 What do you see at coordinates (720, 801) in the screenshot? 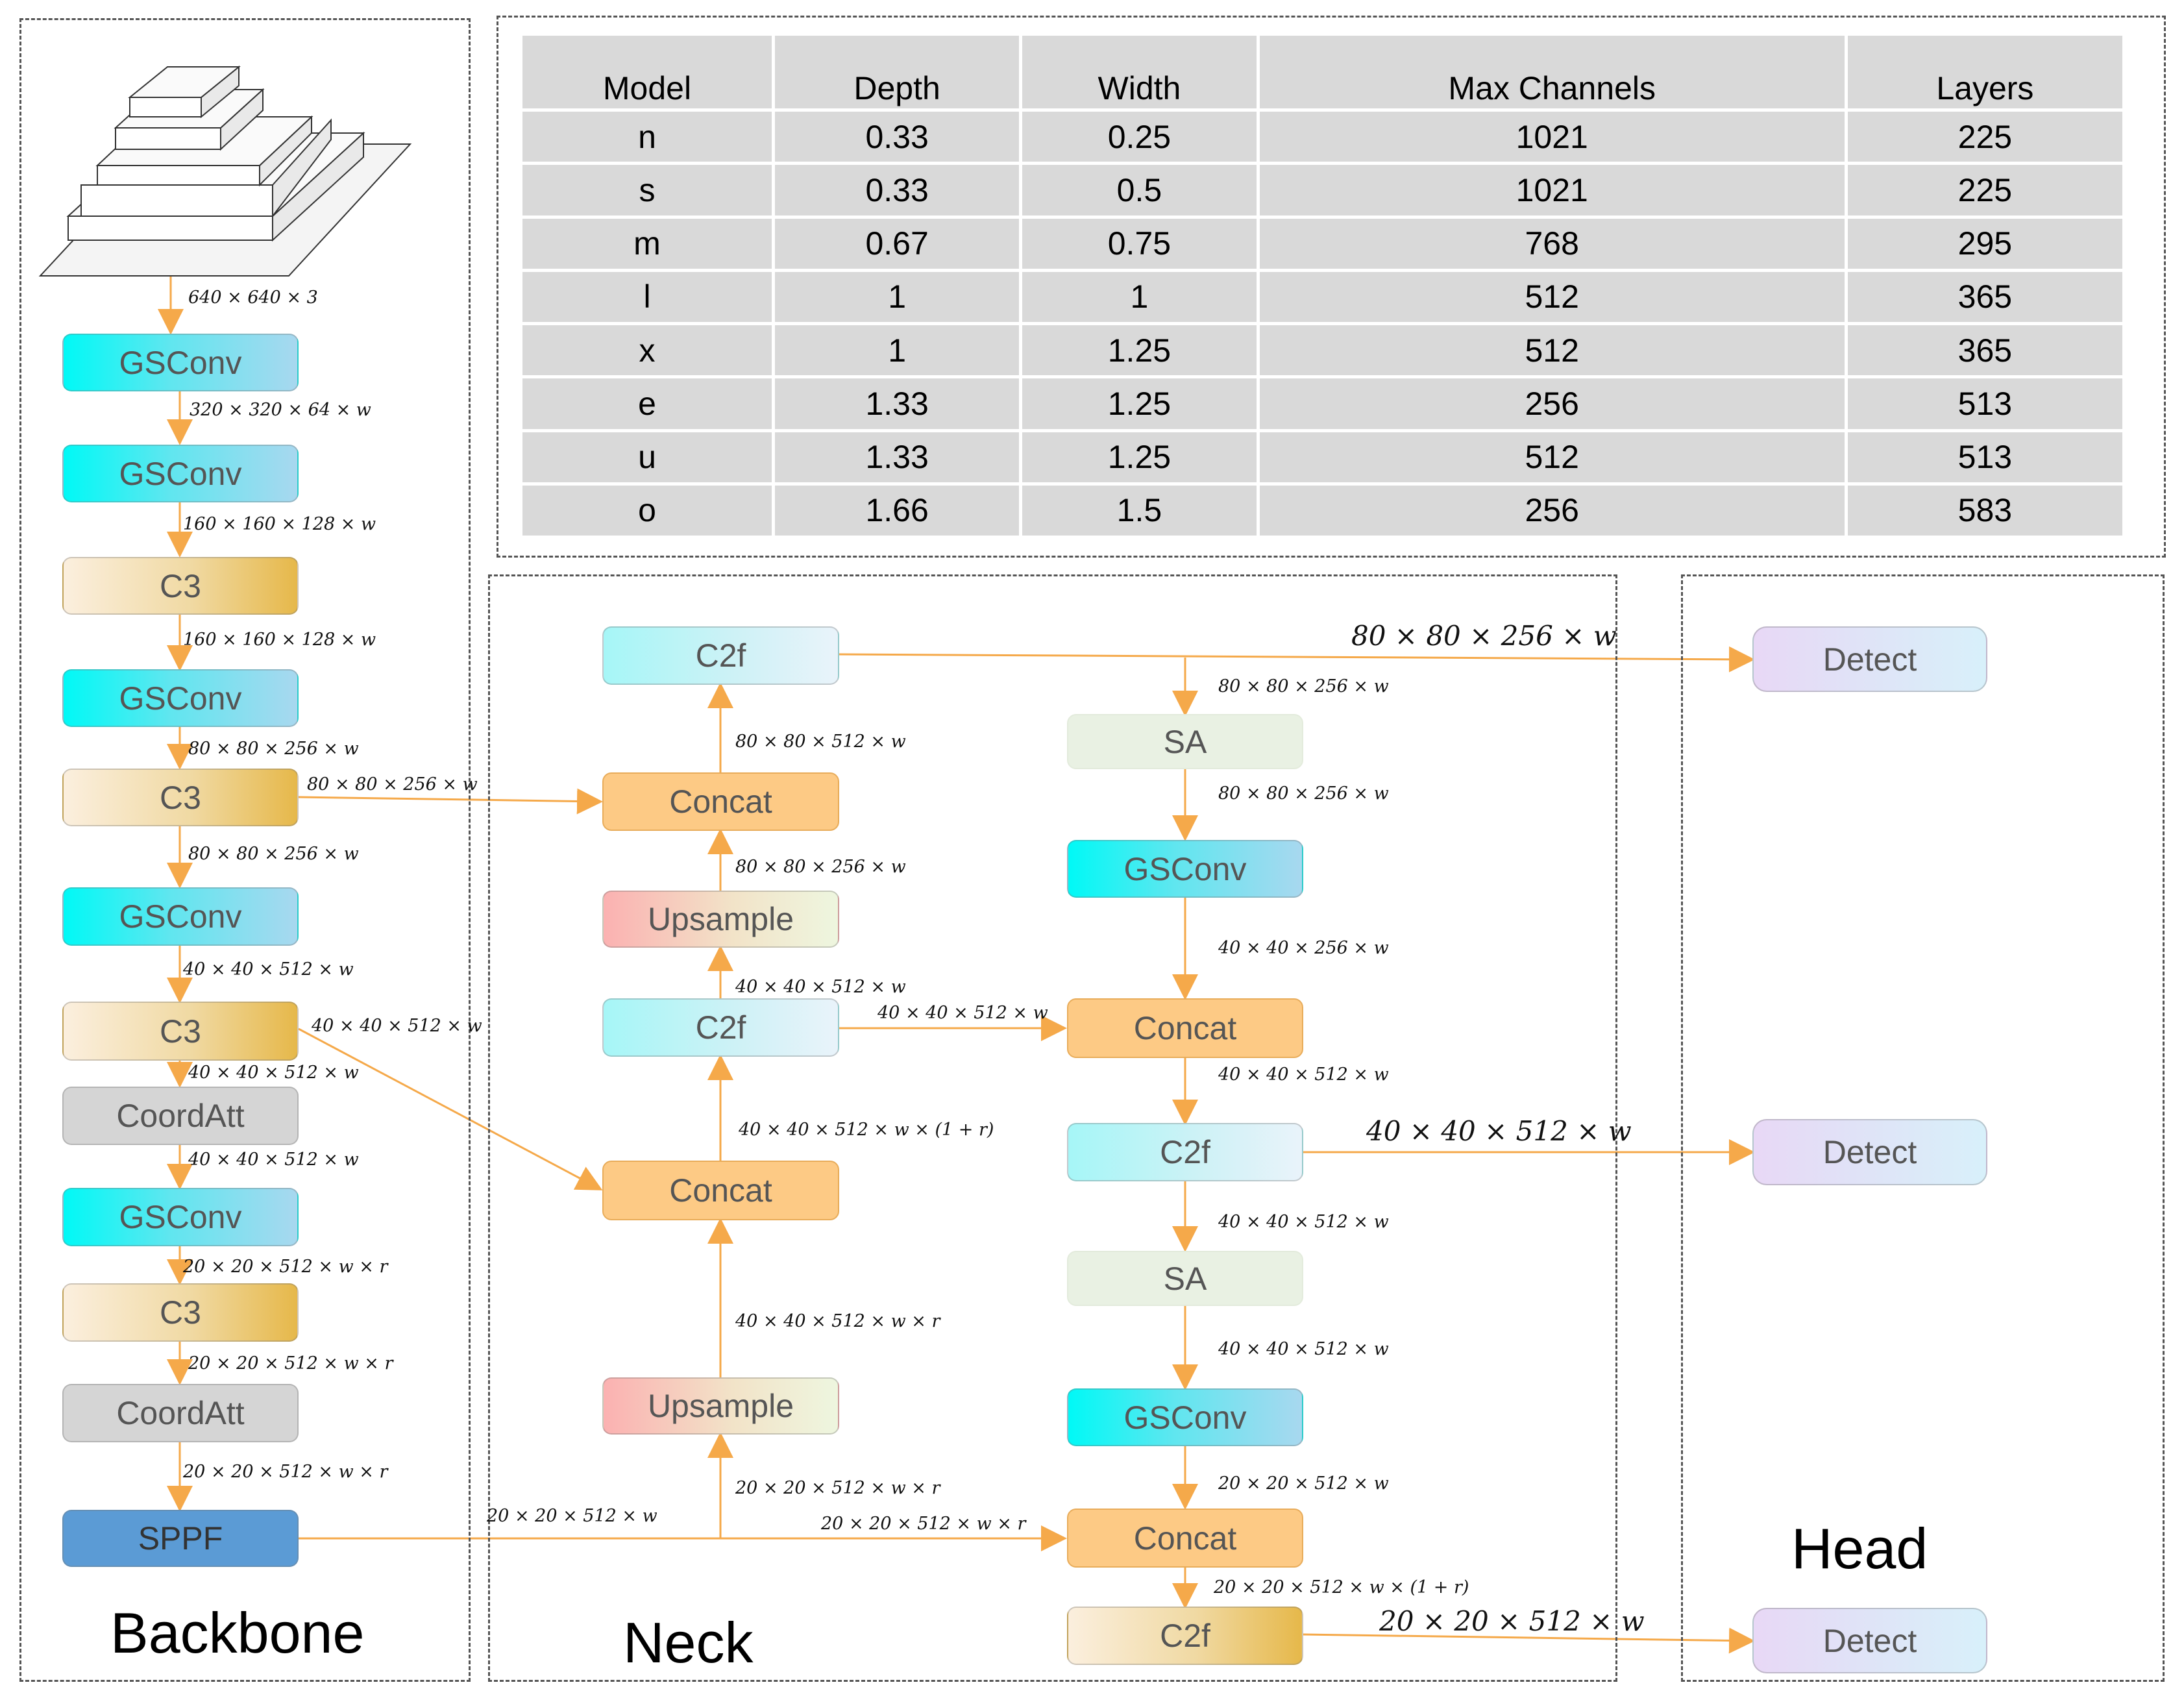
I see `neck-concat-top: Concat` at bounding box center [720, 801].